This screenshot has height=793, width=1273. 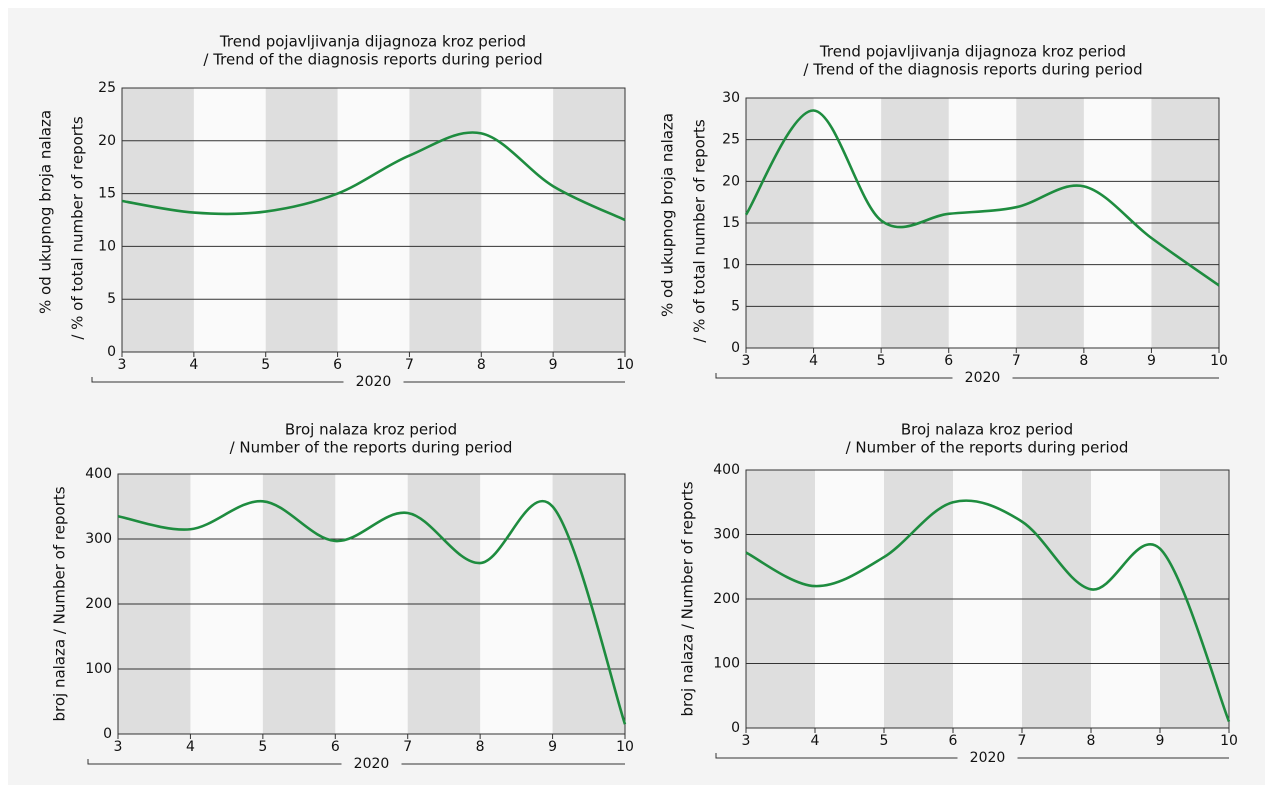 I want to click on y-tick-label: 30, so click(x=731, y=98).